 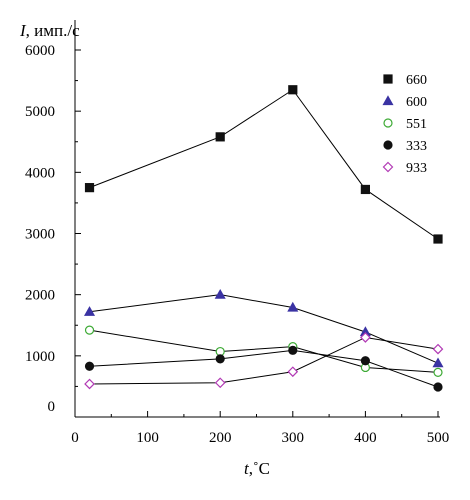 What do you see at coordinates (405, 80) in the screenshot?
I see `legend-item-660: 660` at bounding box center [405, 80].